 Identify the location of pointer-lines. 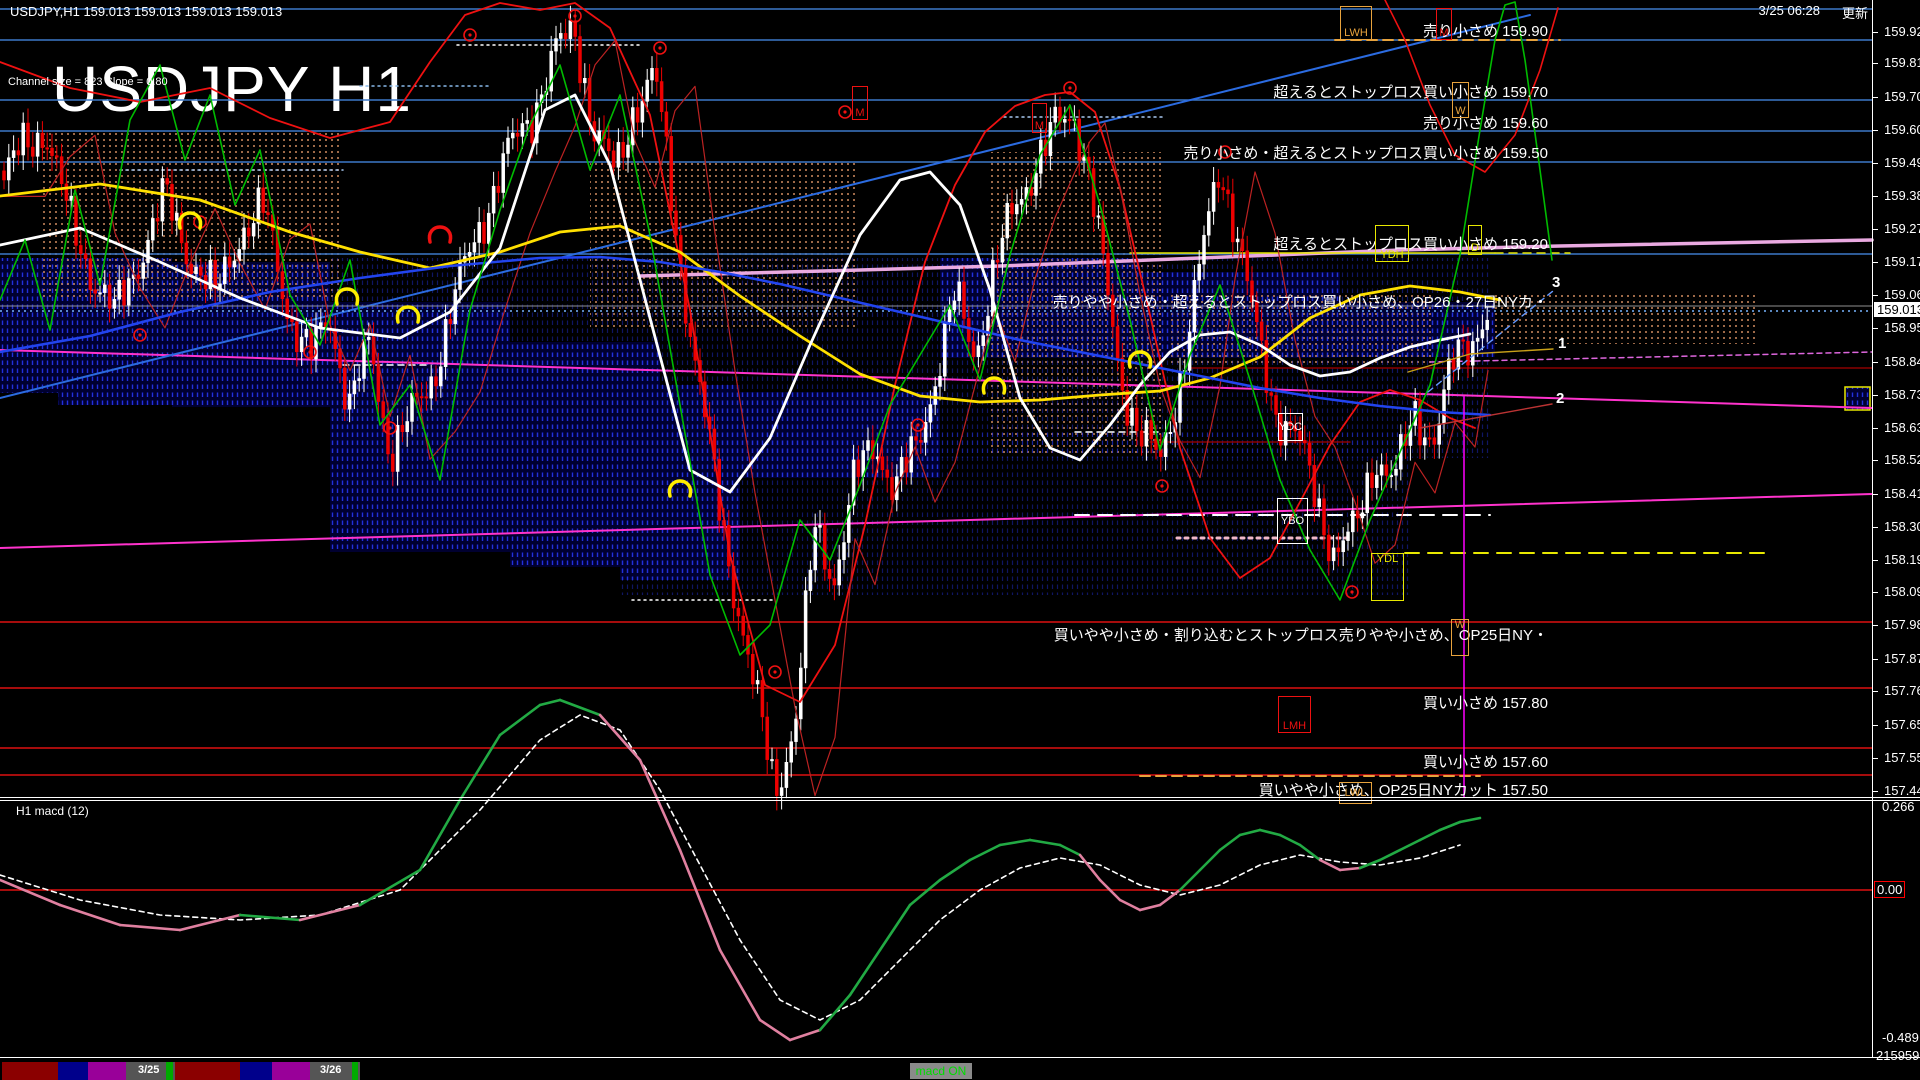
(1480, 359).